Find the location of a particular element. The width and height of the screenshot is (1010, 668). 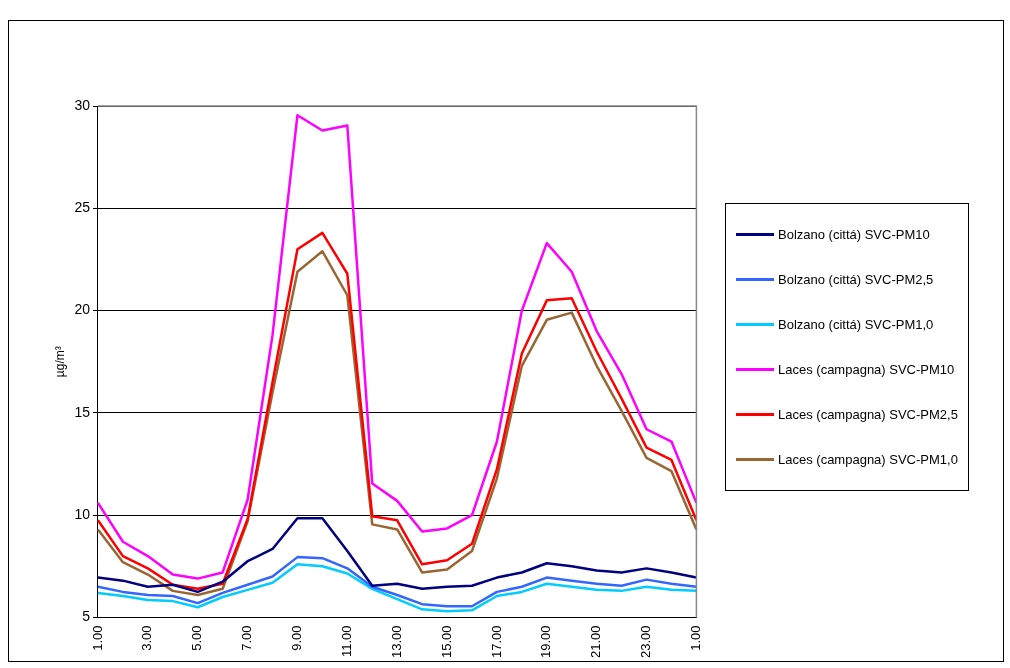

x-tick-label: 21.00 is located at coordinates (596, 642).